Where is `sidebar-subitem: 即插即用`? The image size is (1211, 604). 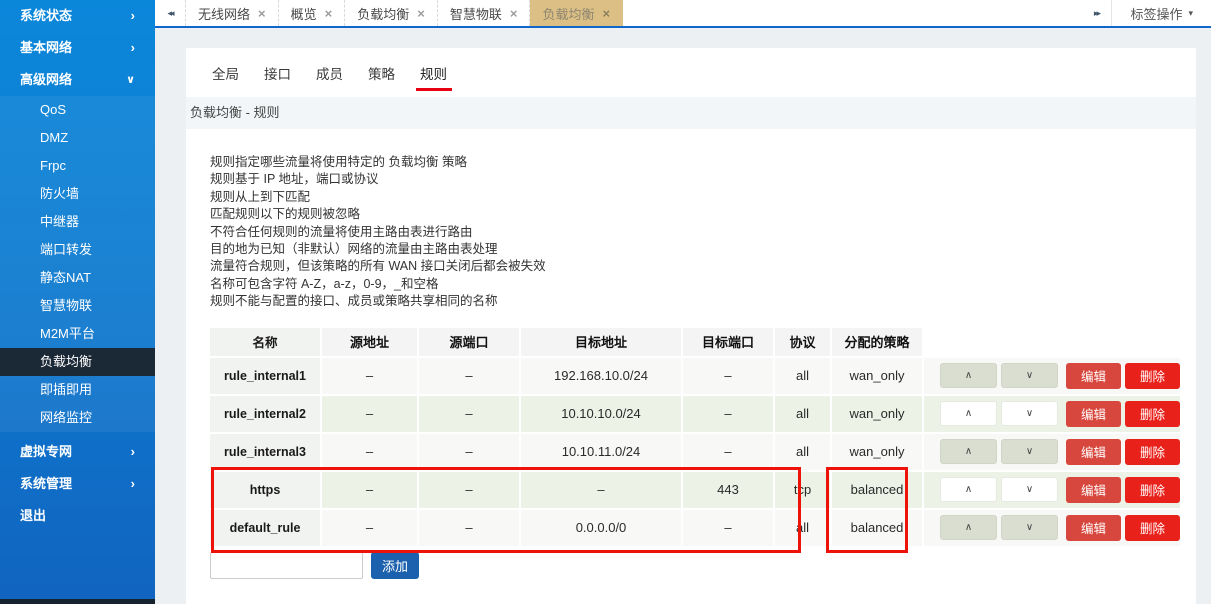
sidebar-subitem: 即插即用 is located at coordinates (66, 389).